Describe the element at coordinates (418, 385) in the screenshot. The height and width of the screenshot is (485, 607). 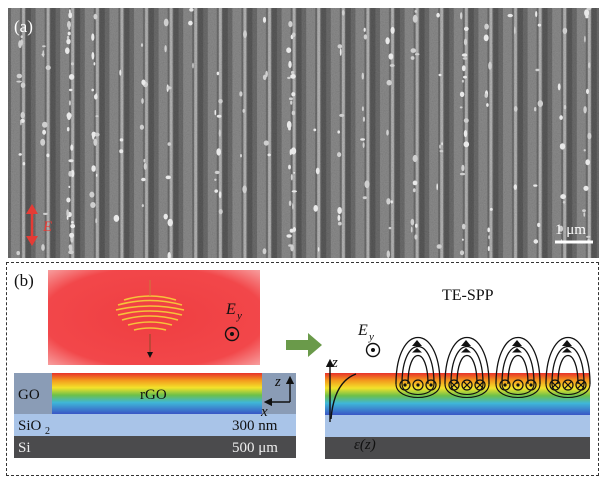
I see `field-out-marker` at that location.